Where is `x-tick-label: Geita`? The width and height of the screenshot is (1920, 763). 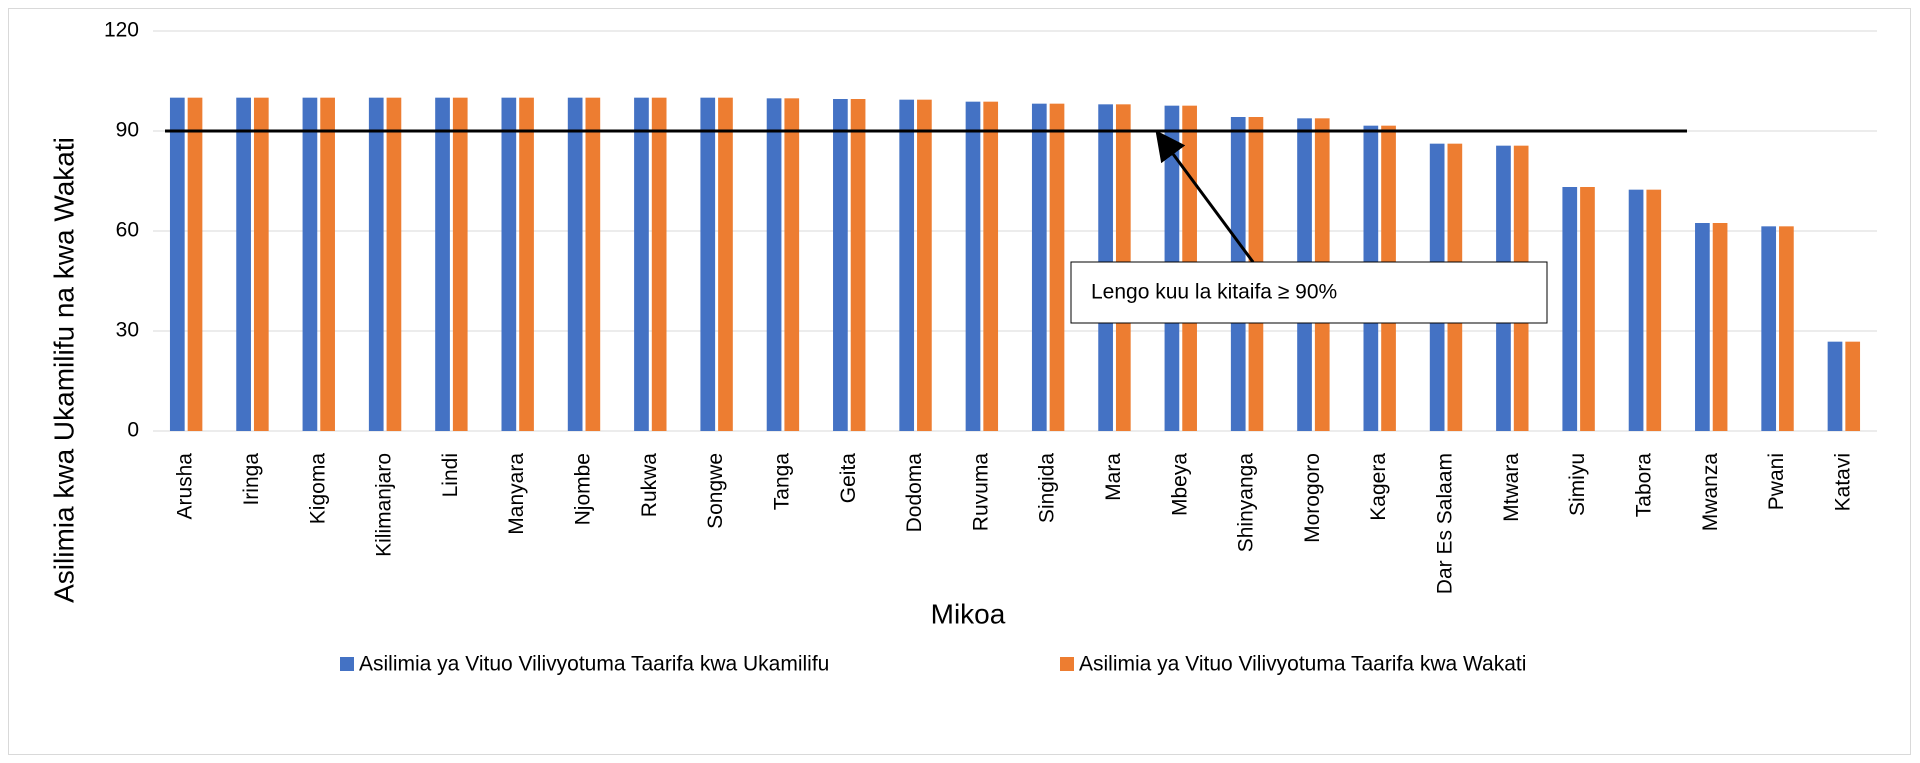
x-tick-label: Geita is located at coordinates (848, 478).